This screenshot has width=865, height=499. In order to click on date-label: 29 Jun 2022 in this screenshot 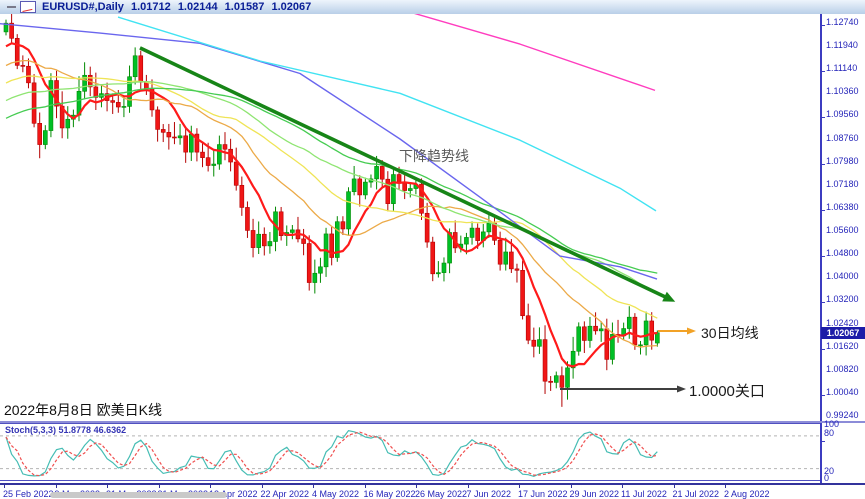, I will do `click(594, 494)`.